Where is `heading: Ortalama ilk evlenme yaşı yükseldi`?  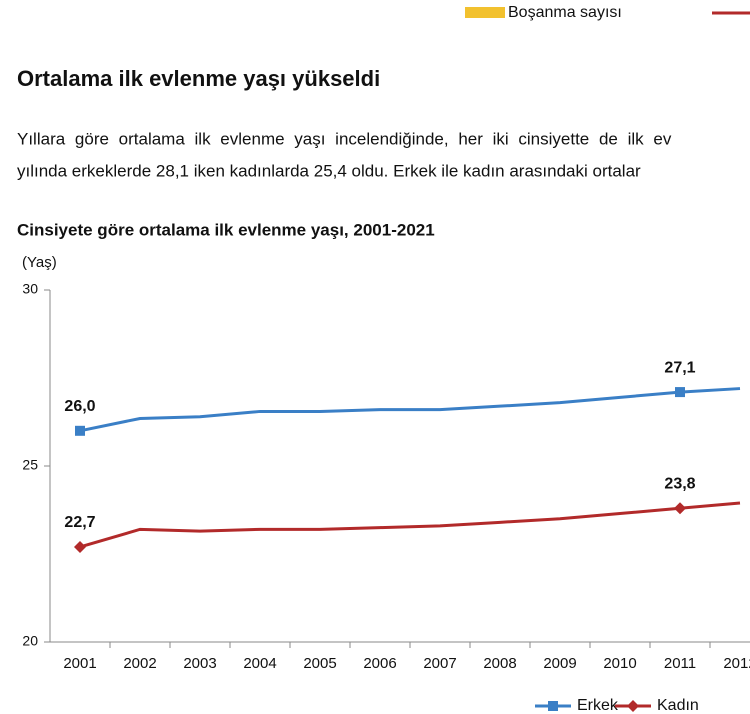
heading: Ortalama ilk evlenme yaşı yükseldi is located at coordinates (198, 78).